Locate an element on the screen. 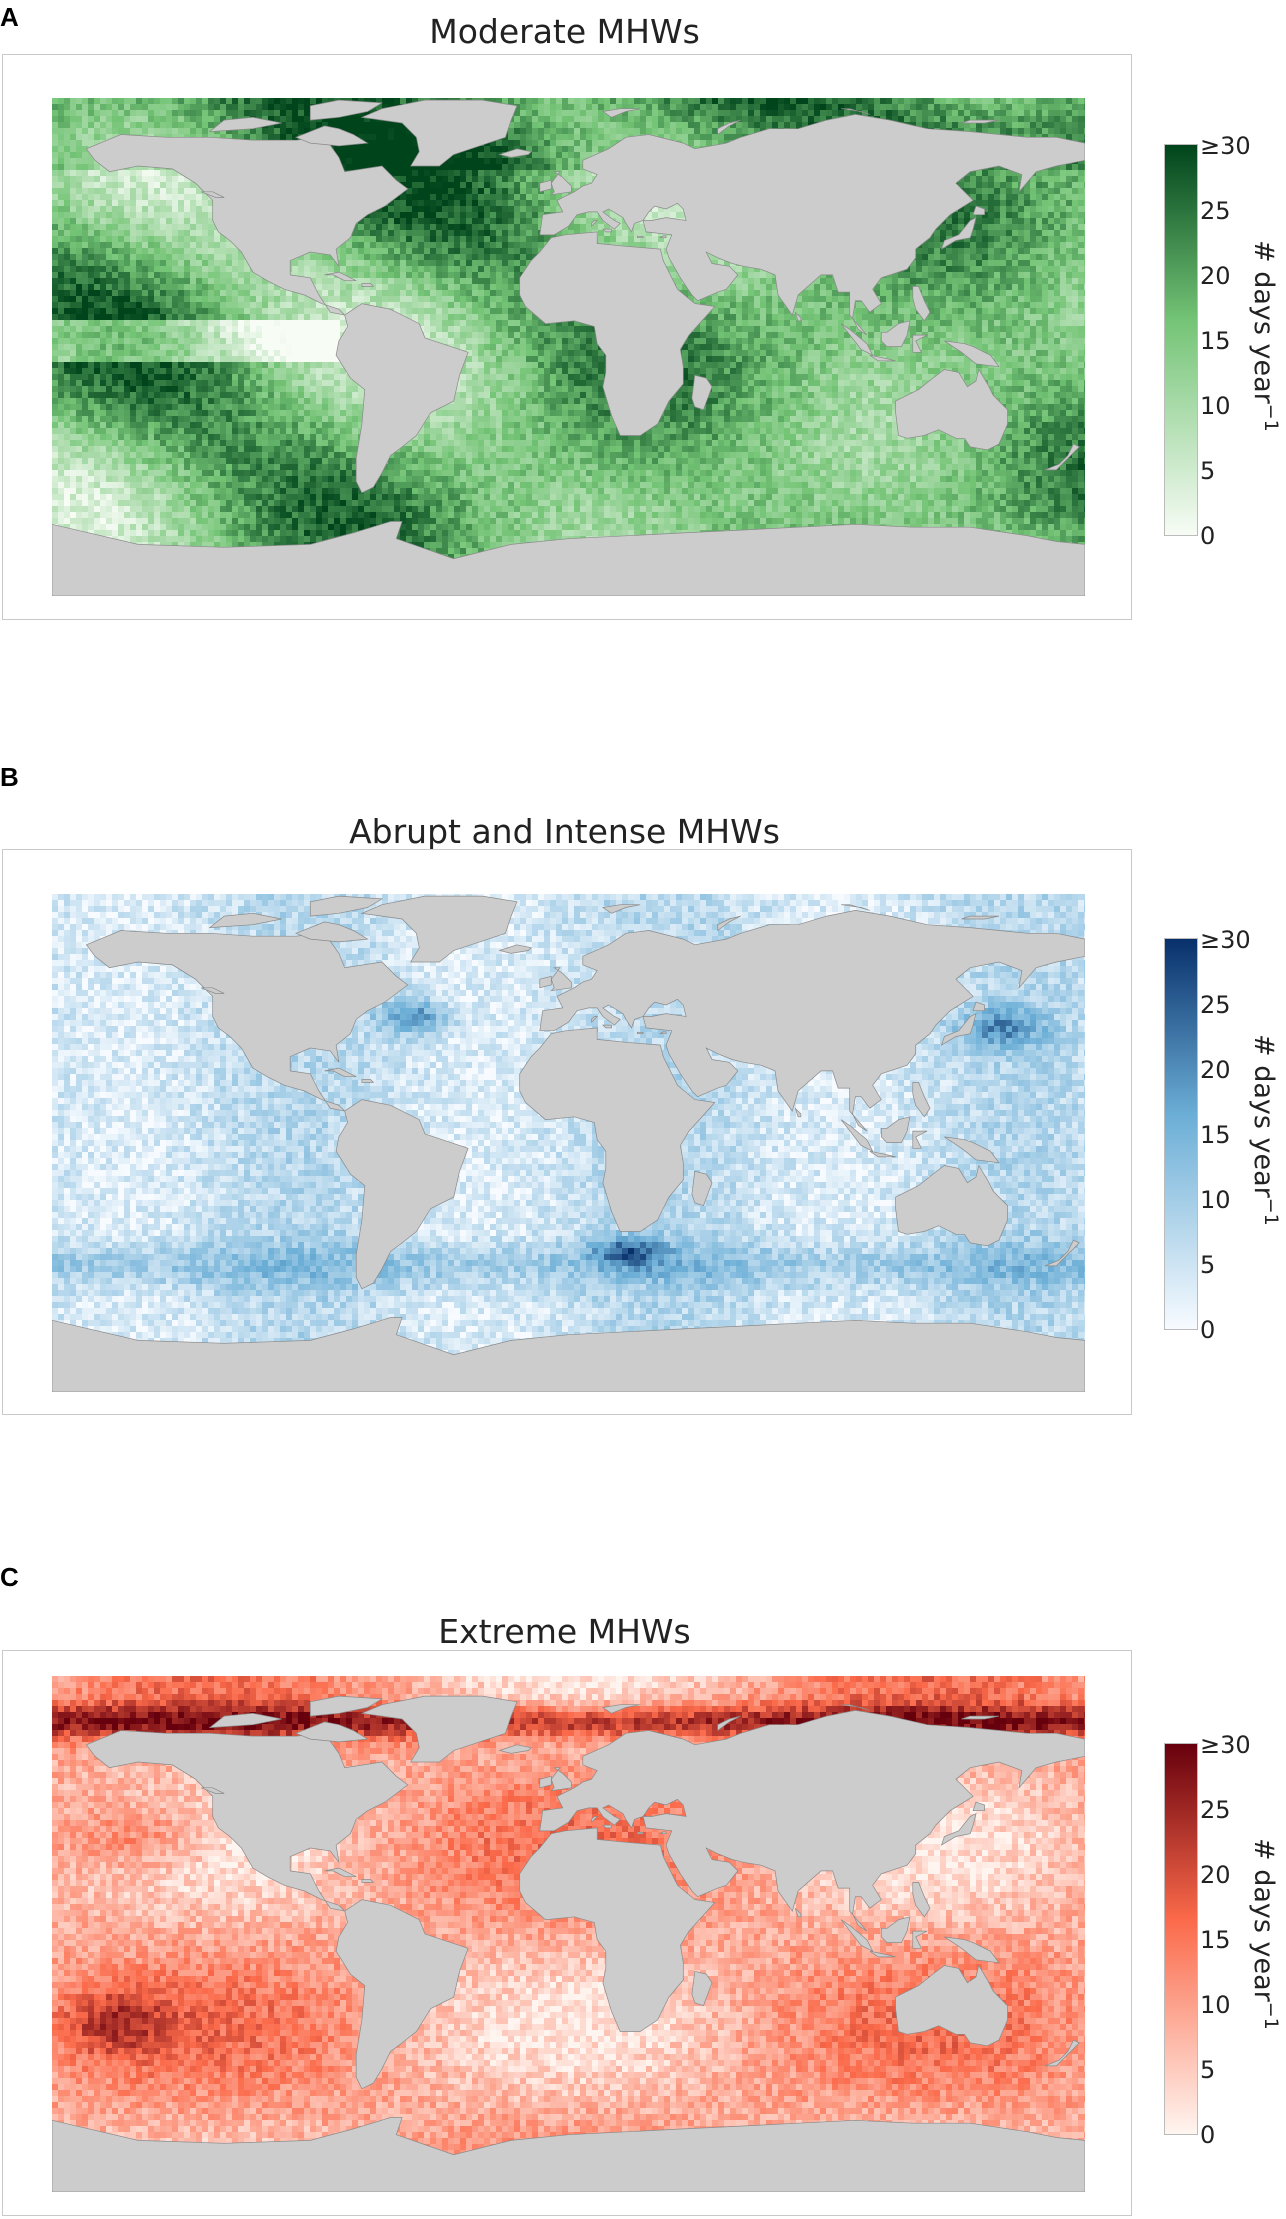  panel-letter: C is located at coordinates (9, 1577).